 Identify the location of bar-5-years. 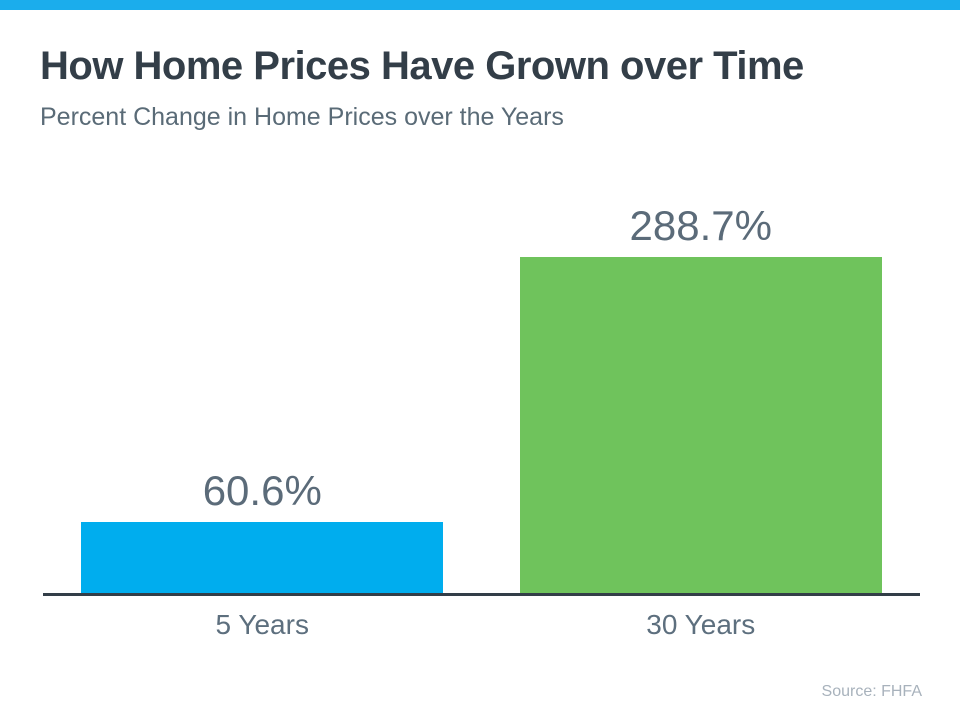
(262, 557).